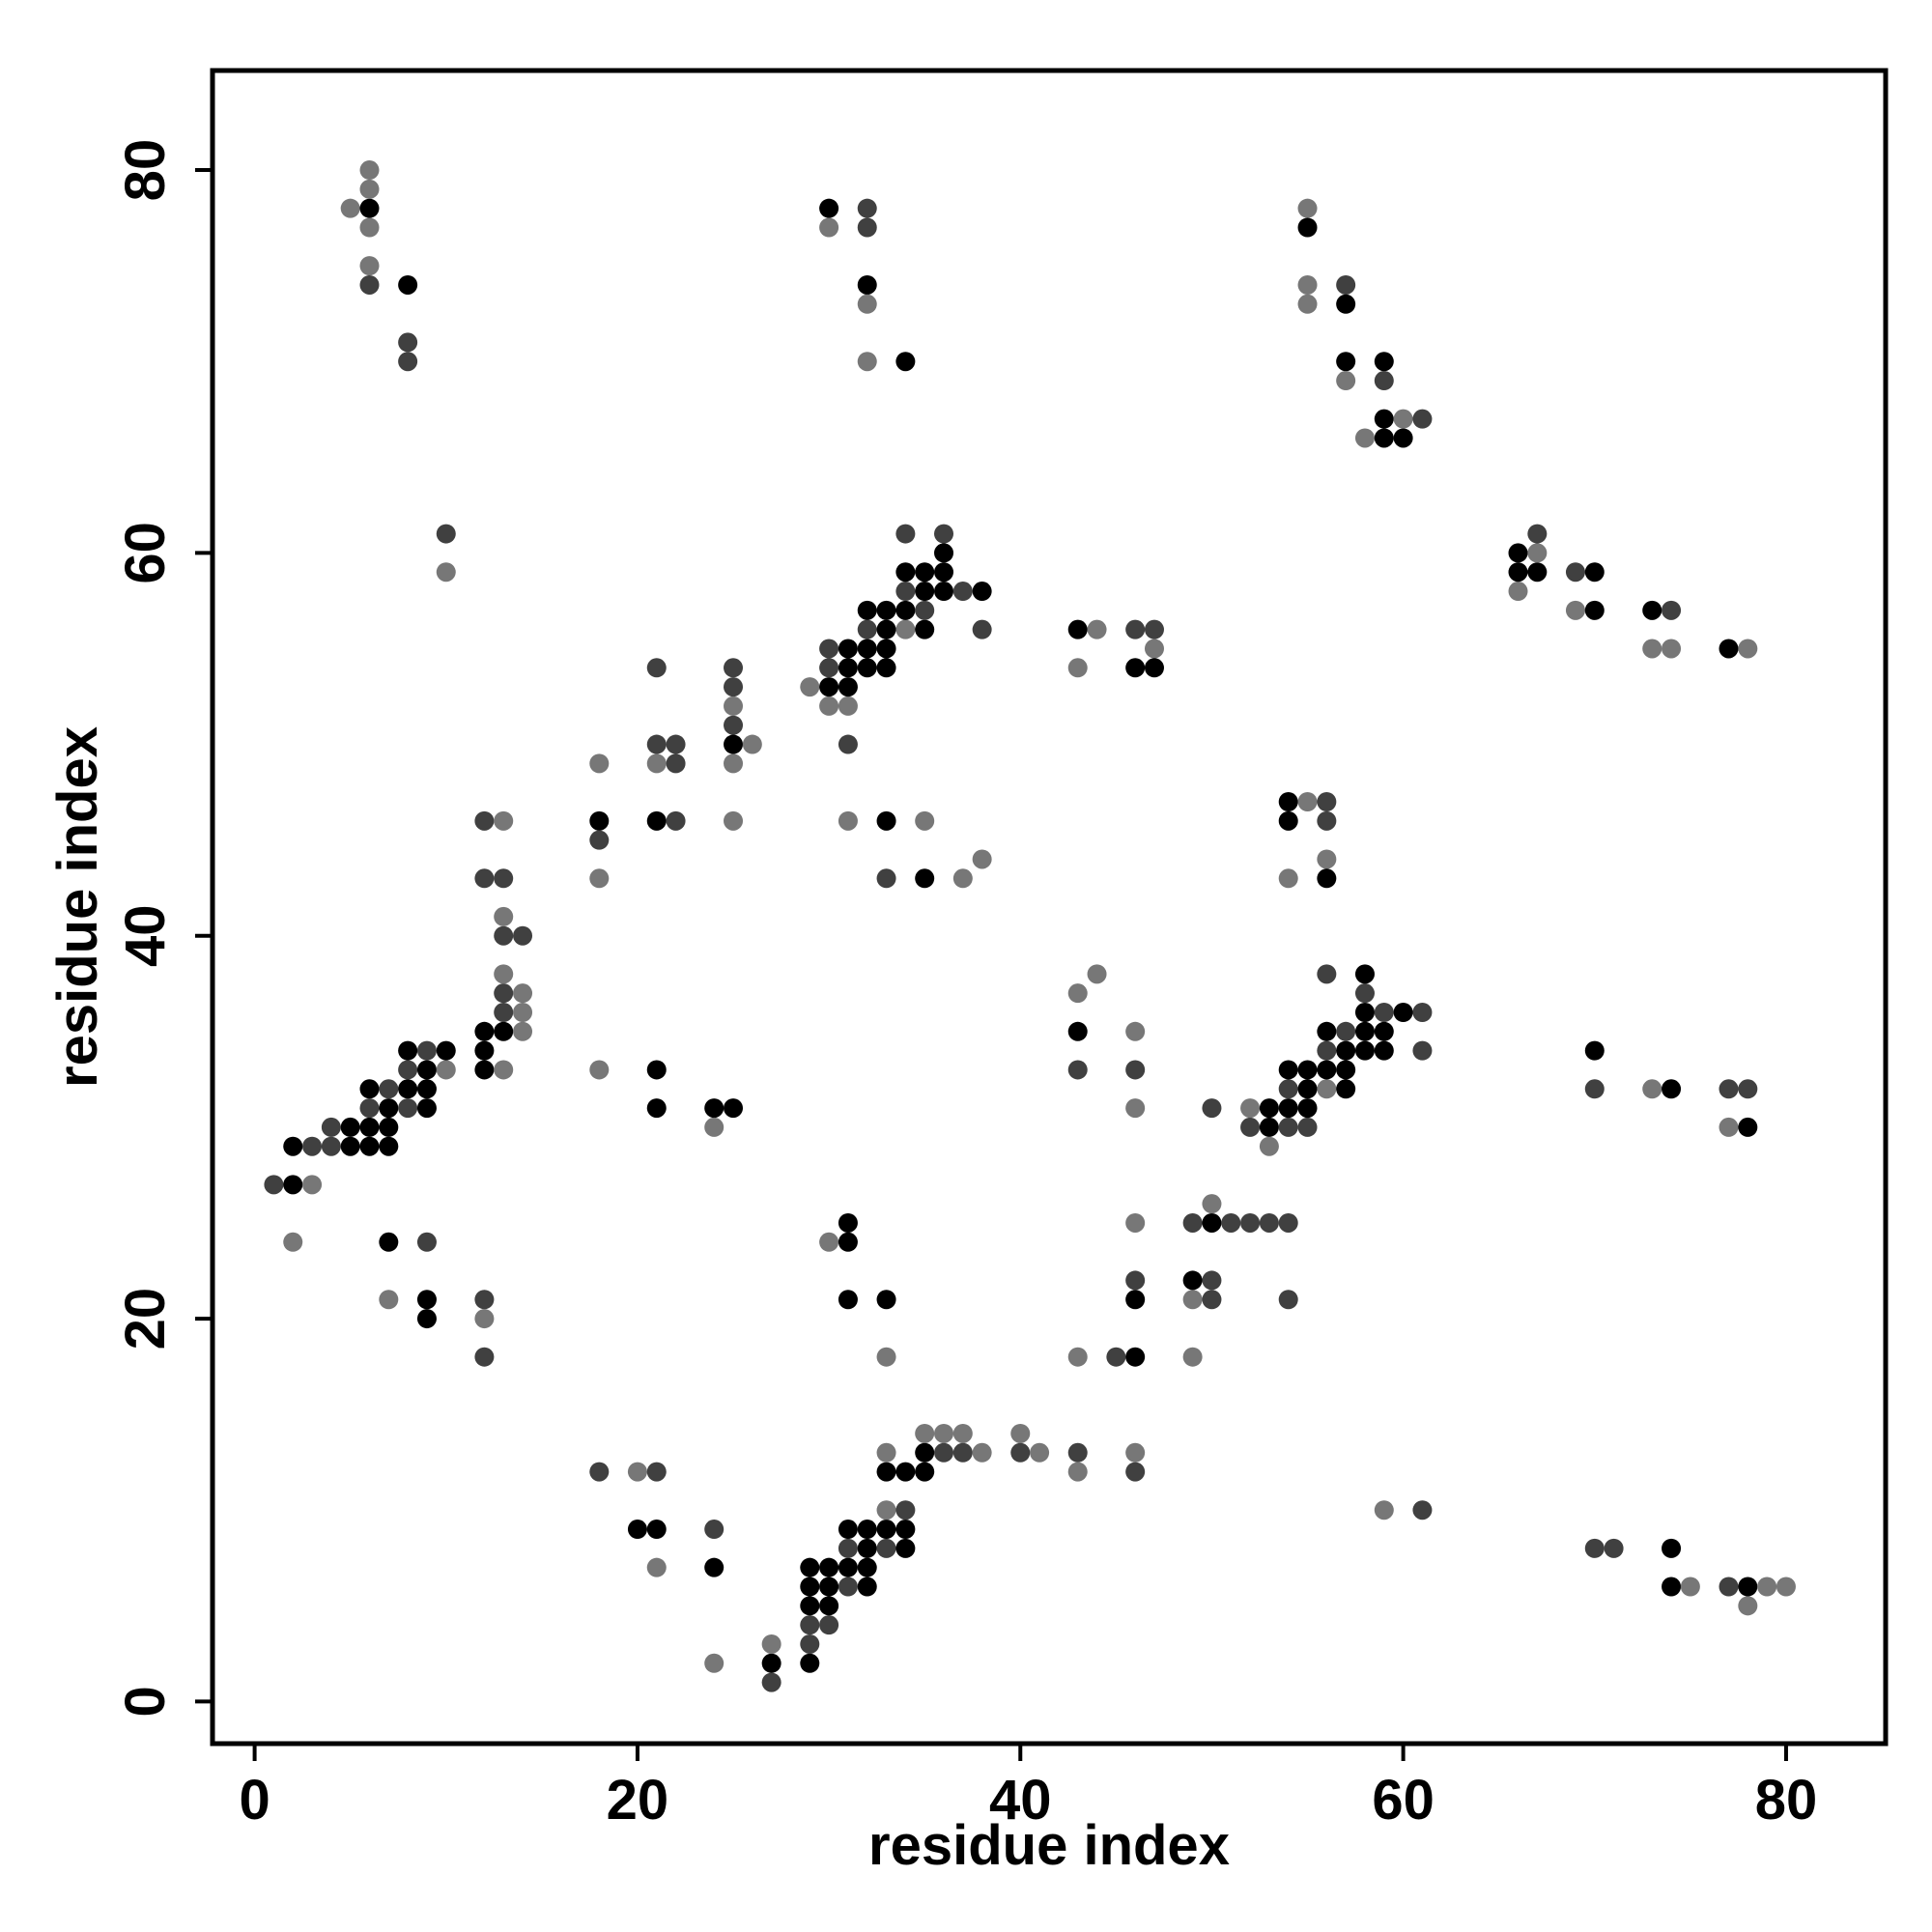 The height and width of the screenshot is (1932, 1932). What do you see at coordinates (1403, 1800) in the screenshot?
I see `x-tick-label: 60` at bounding box center [1403, 1800].